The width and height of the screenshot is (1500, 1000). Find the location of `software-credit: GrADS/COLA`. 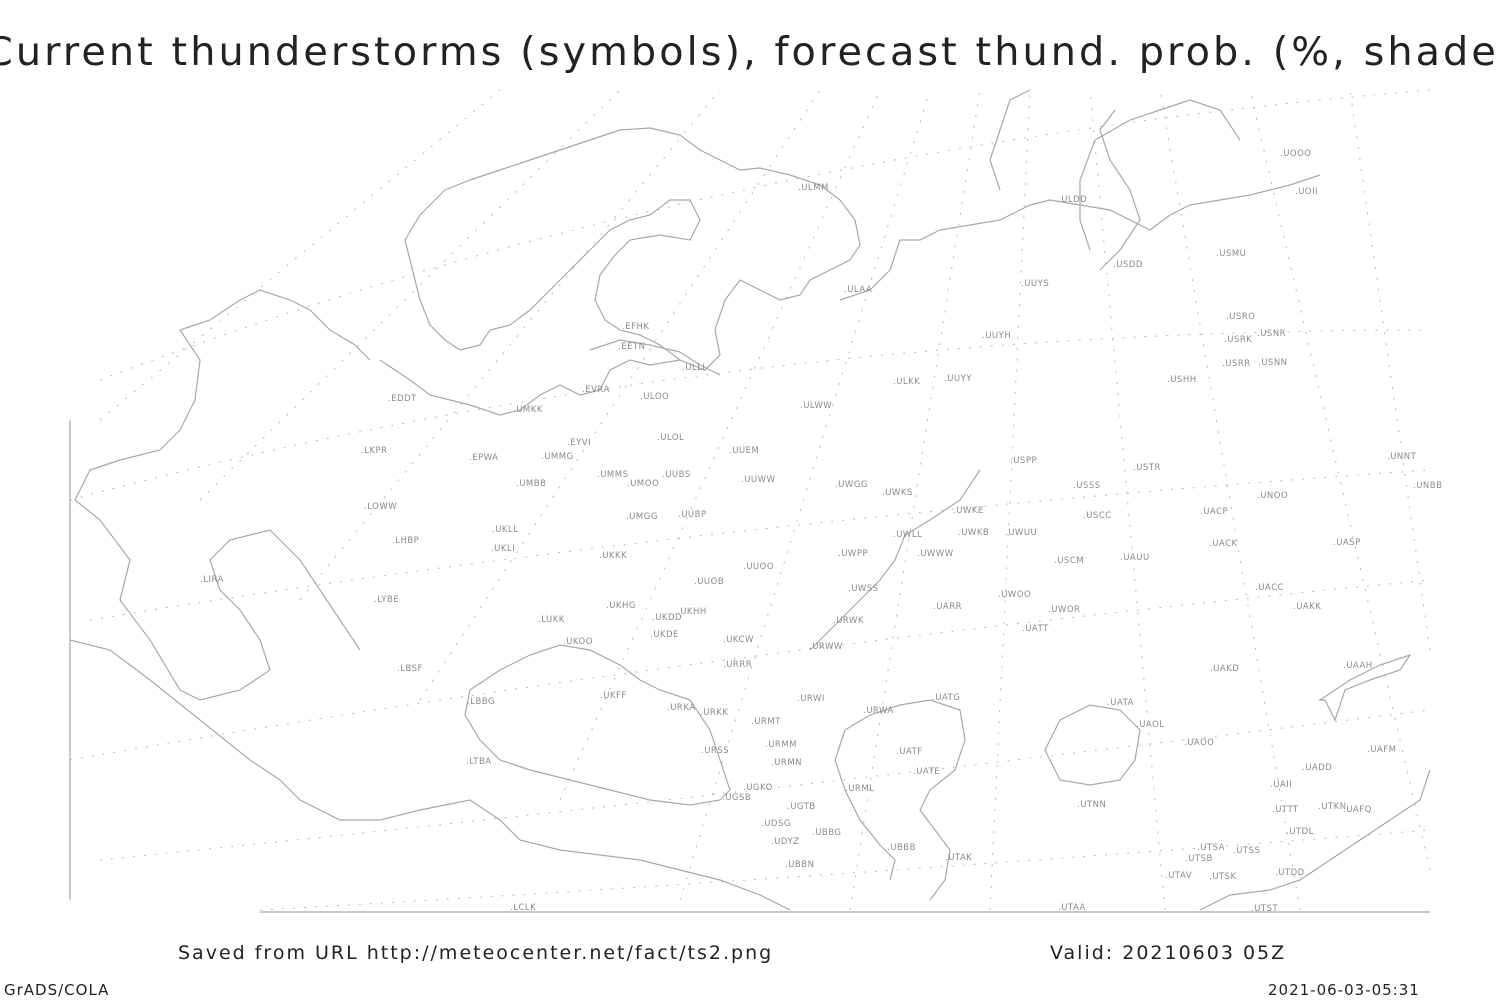

software-credit: GrADS/COLA is located at coordinates (57, 990).